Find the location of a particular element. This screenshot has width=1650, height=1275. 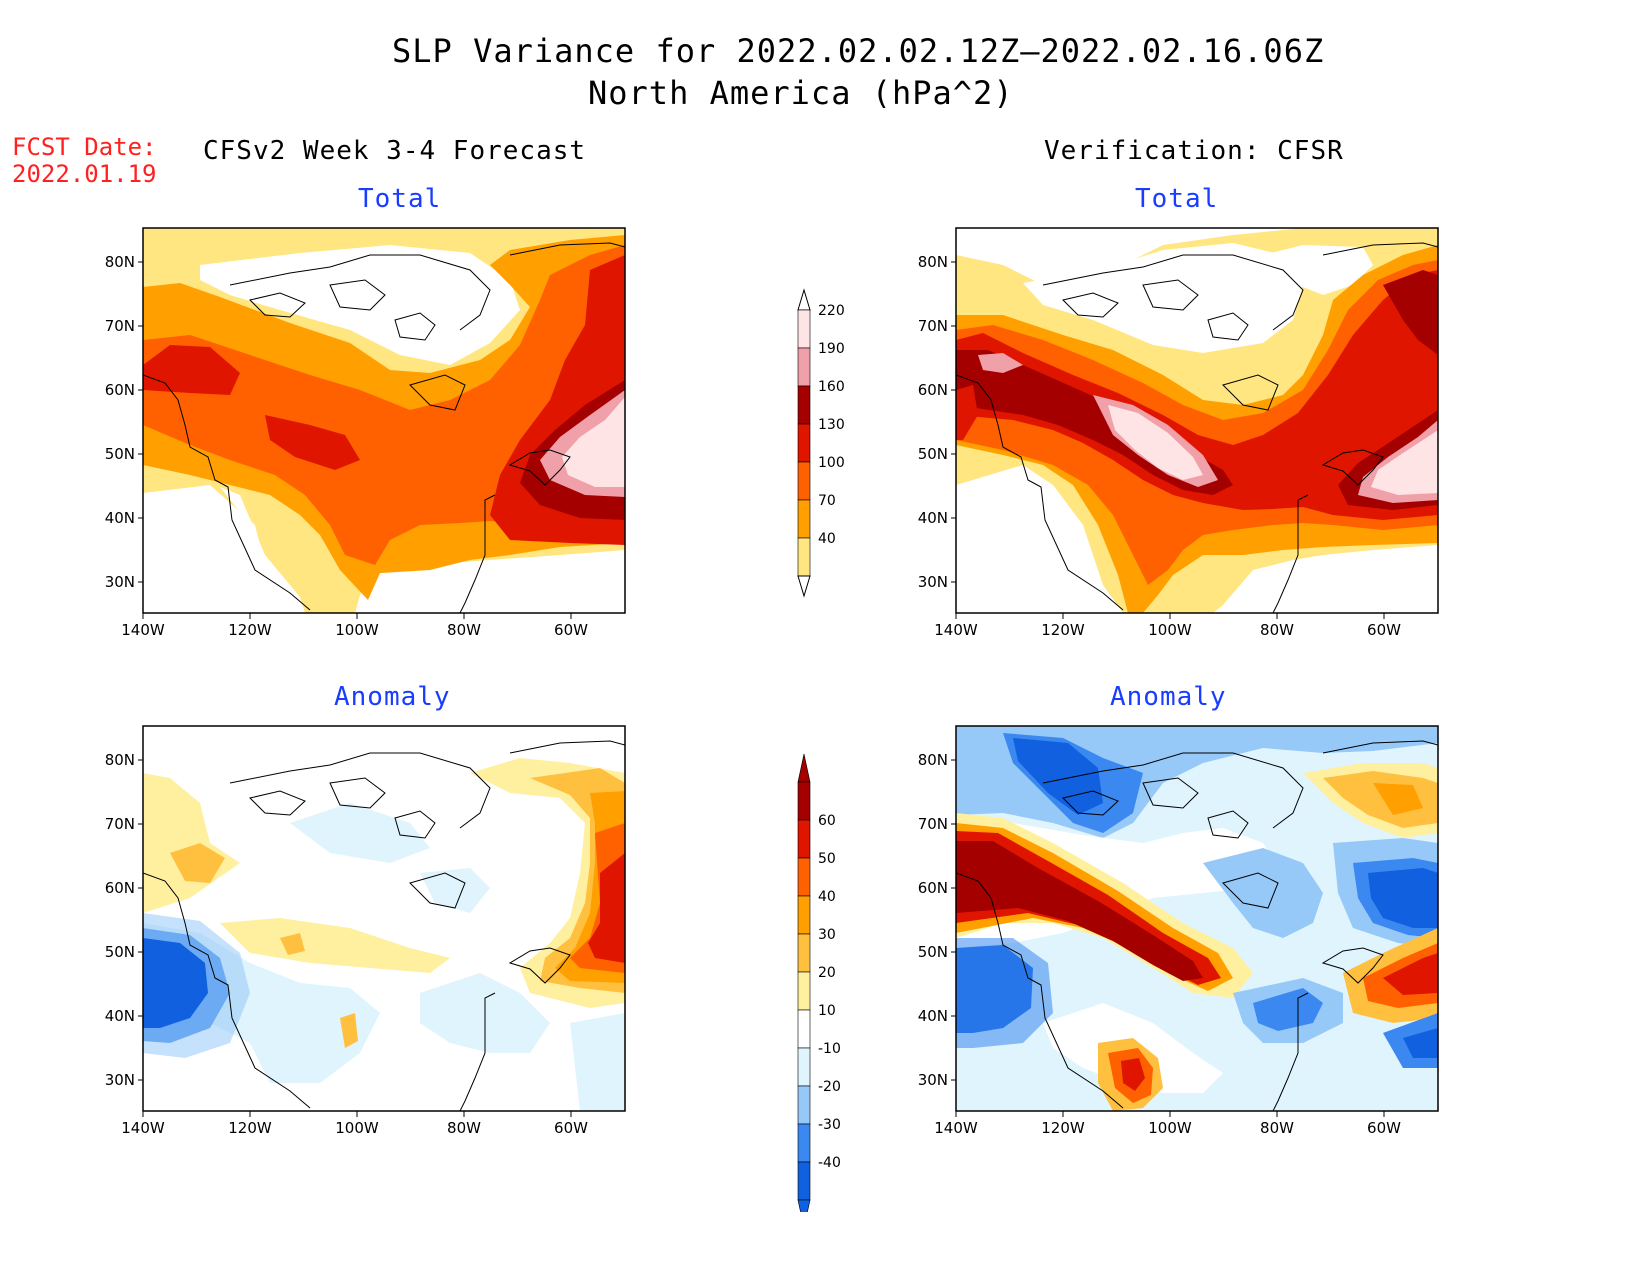

colorbar-tick-label: -40 is located at coordinates (829, 1163).